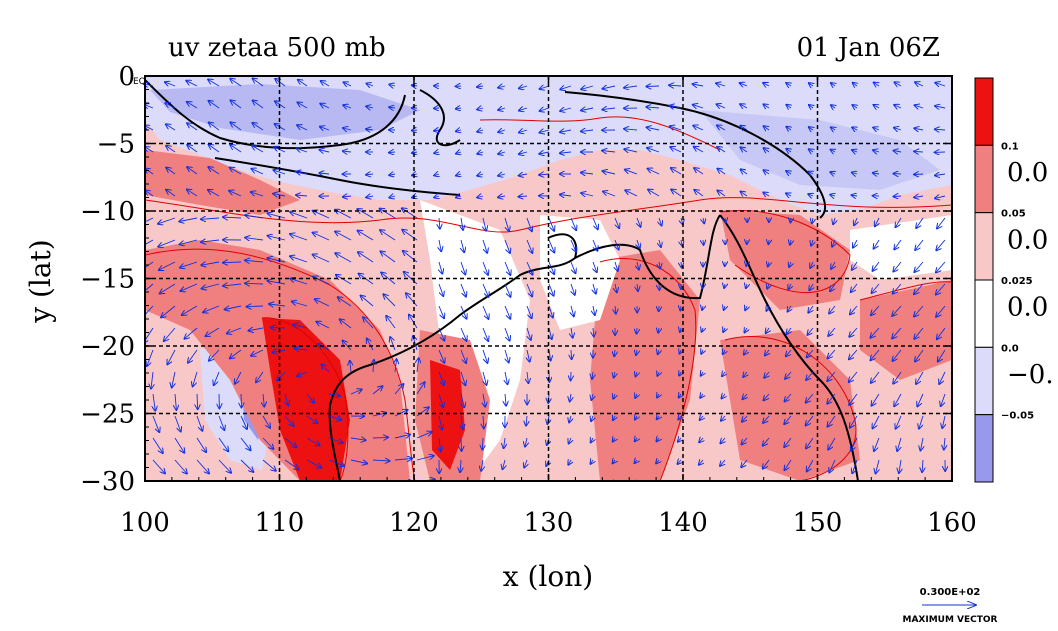 The height and width of the screenshot is (631, 1058). Describe the element at coordinates (1013, 214) in the screenshot. I see `colorbar-label: 0.05` at that location.